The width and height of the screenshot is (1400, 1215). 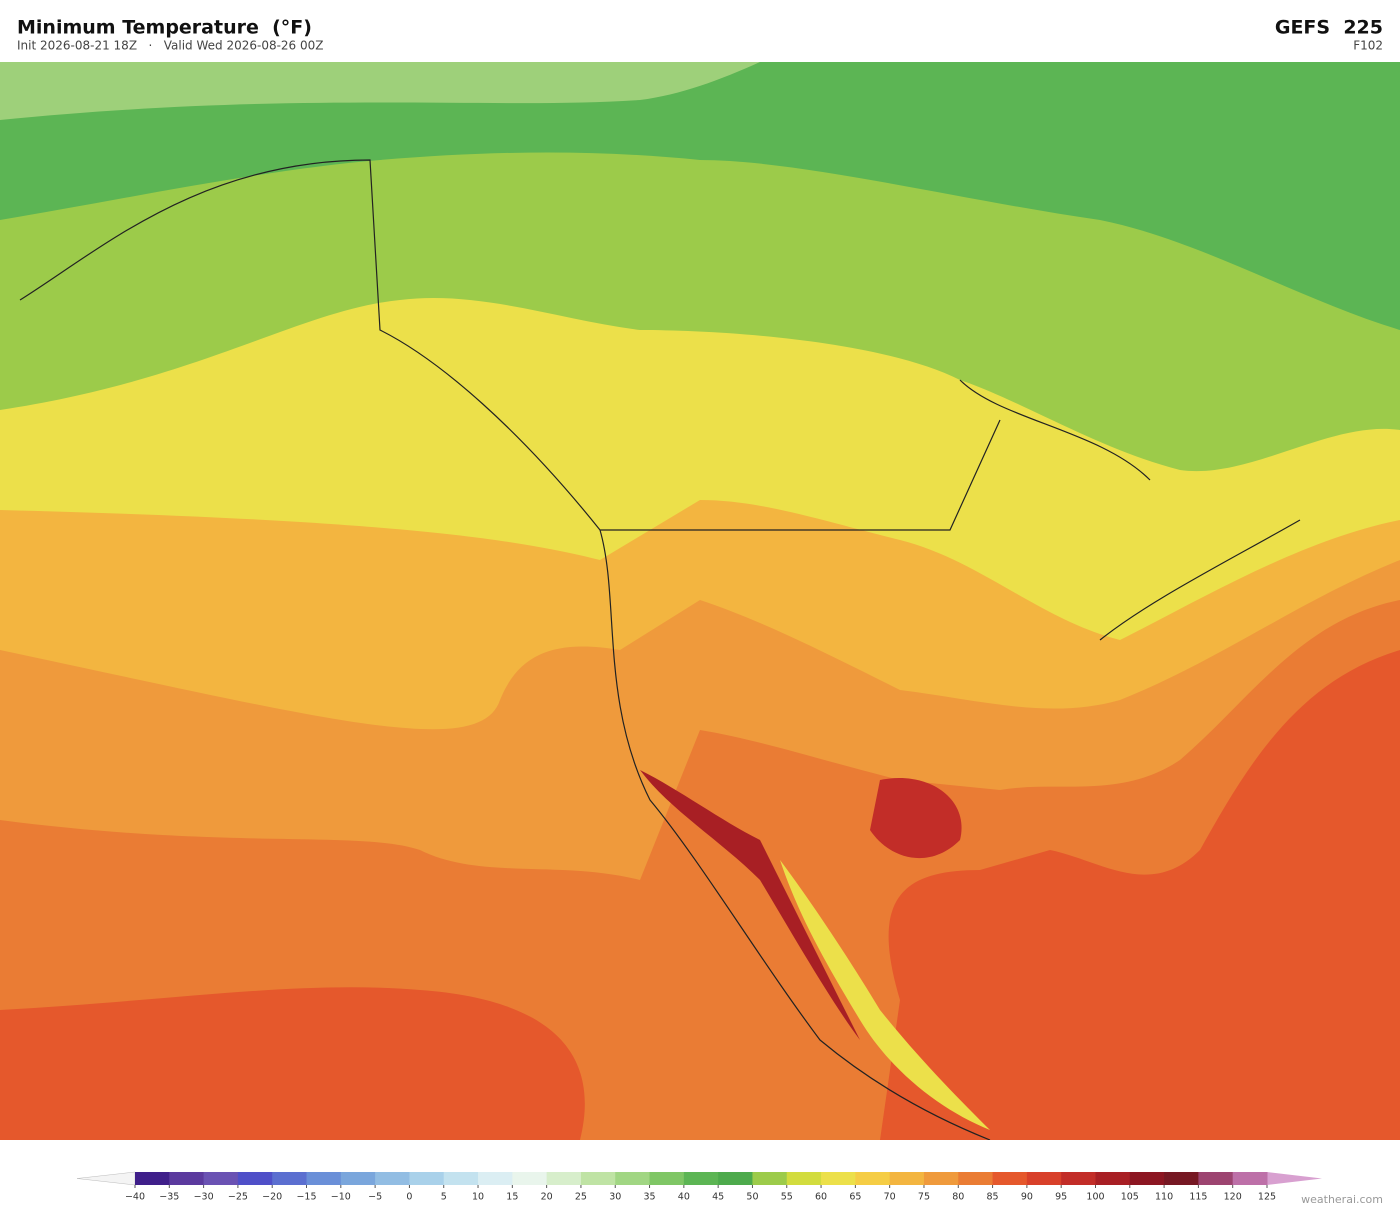 What do you see at coordinates (380, 91) in the screenshot?
I see `field-band` at bounding box center [380, 91].